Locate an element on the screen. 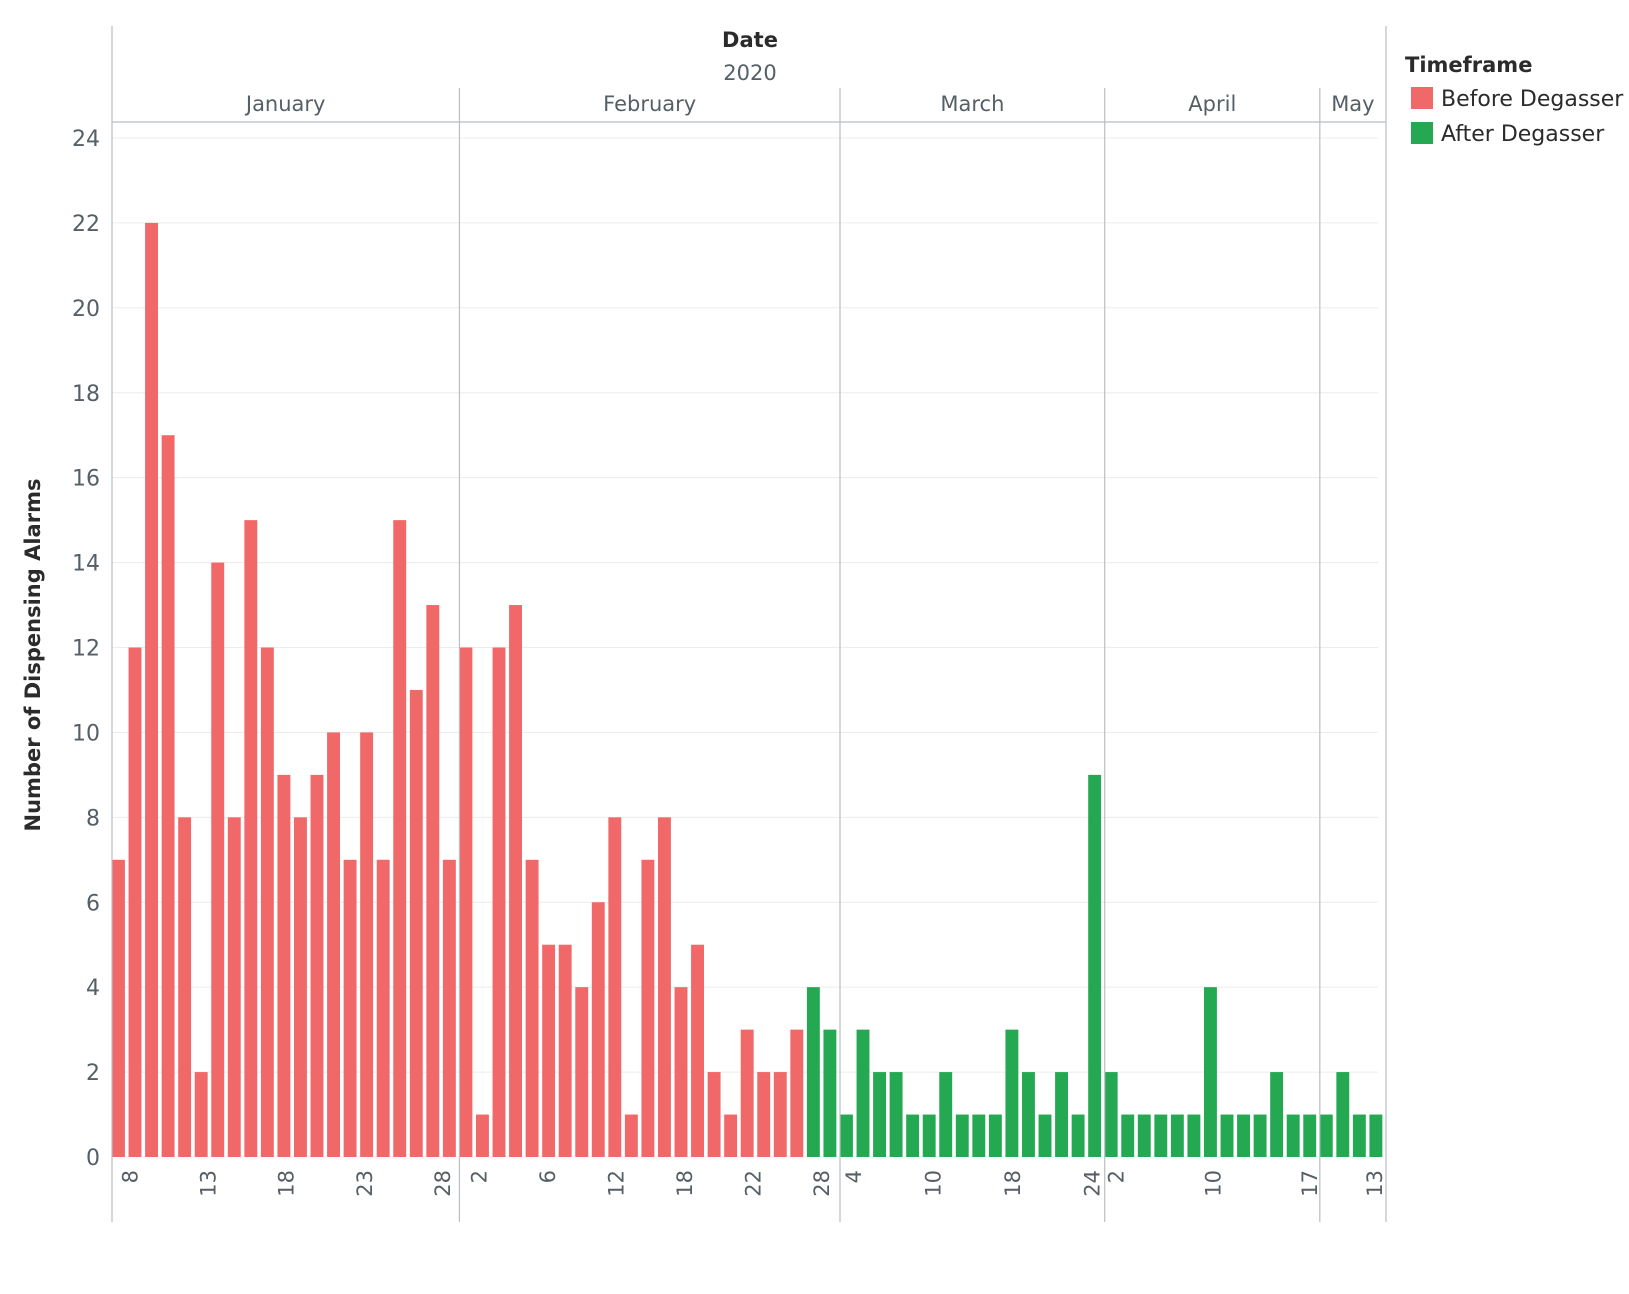 The width and height of the screenshot is (1629, 1294). x-tick-label: 22 is located at coordinates (754, 1183).